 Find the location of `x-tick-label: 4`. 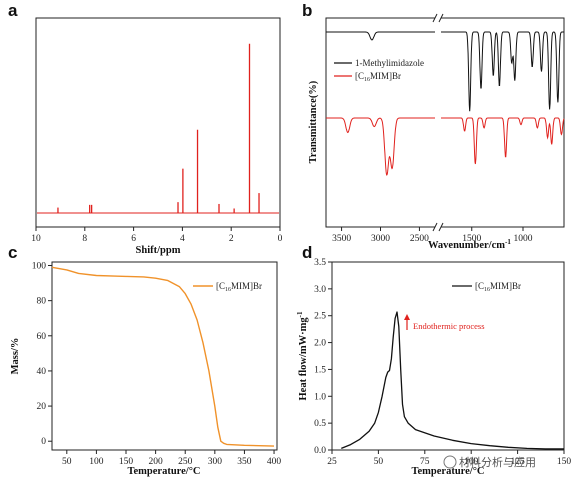

x-tick-label: 4 is located at coordinates (182, 239).